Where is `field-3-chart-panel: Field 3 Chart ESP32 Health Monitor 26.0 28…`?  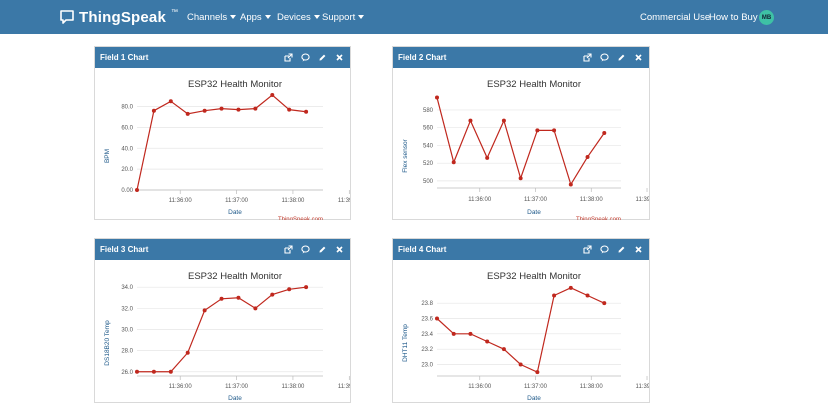 field-3-chart-panel: Field 3 Chart ESP32 Health Monitor 26.0 28… is located at coordinates (222, 320).